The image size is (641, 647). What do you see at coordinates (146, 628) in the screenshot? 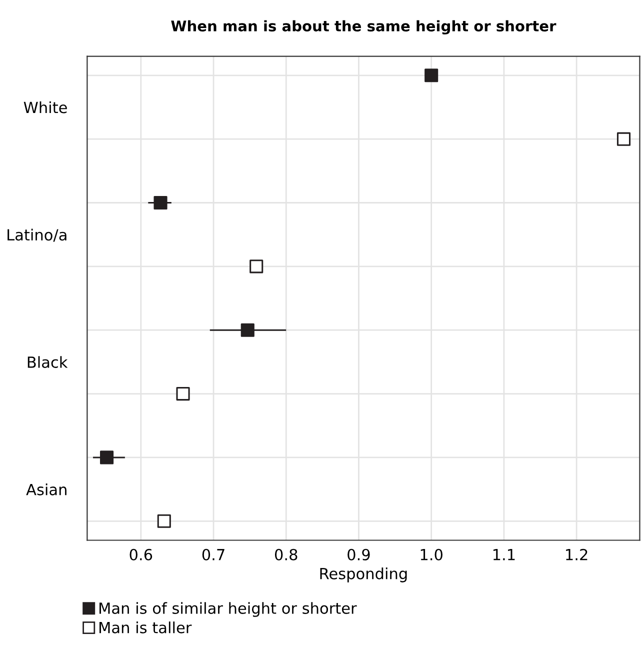
I see `legend-label: Man is taller` at bounding box center [146, 628].